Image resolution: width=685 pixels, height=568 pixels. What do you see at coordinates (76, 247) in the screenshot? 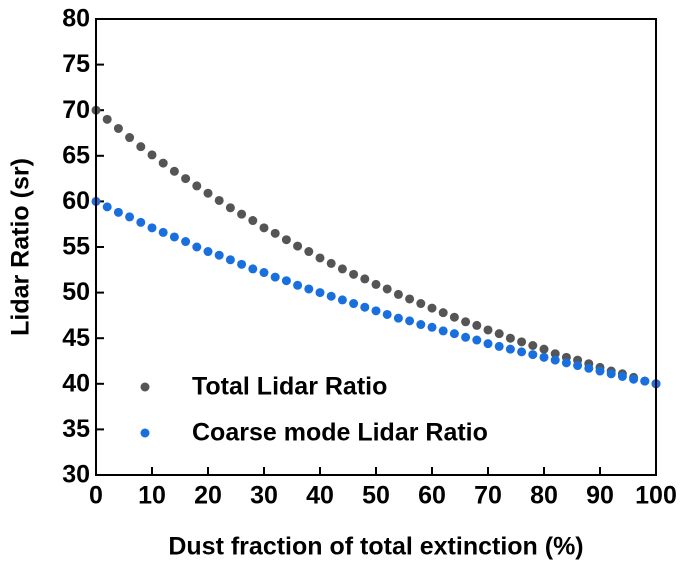
I see `y-tick-label: 55` at bounding box center [76, 247].